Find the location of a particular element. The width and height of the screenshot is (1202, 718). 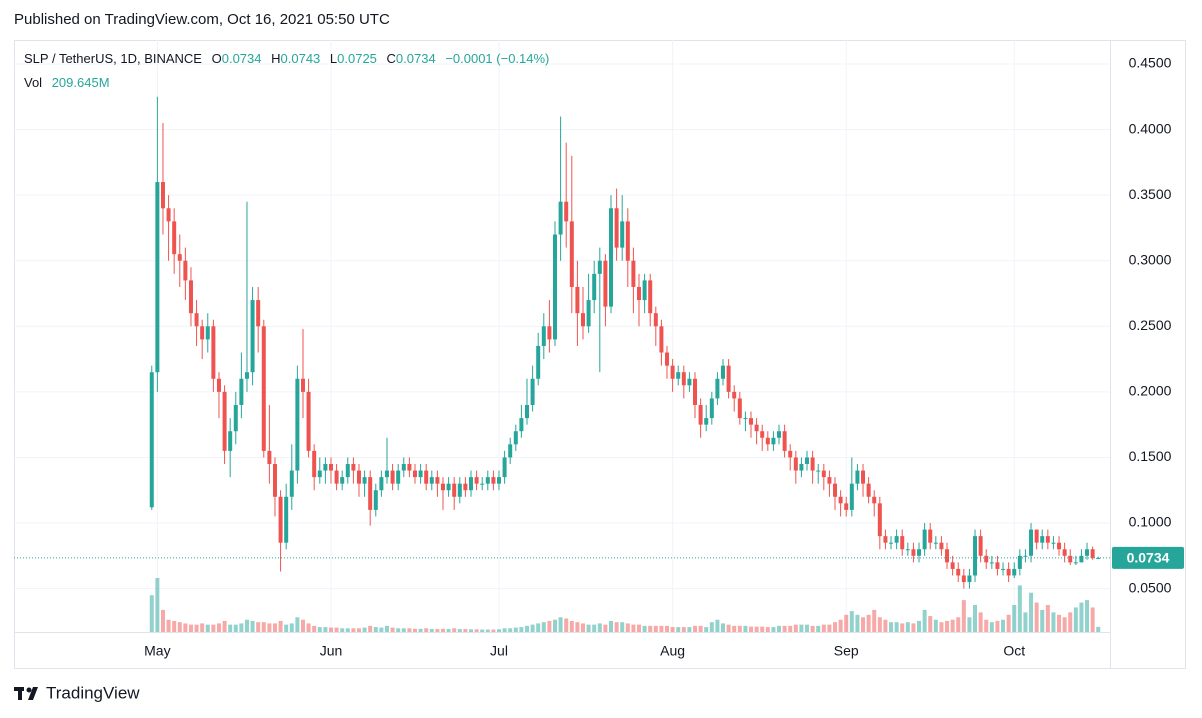

y-tick-label: 0.3500 is located at coordinates (1150, 194).